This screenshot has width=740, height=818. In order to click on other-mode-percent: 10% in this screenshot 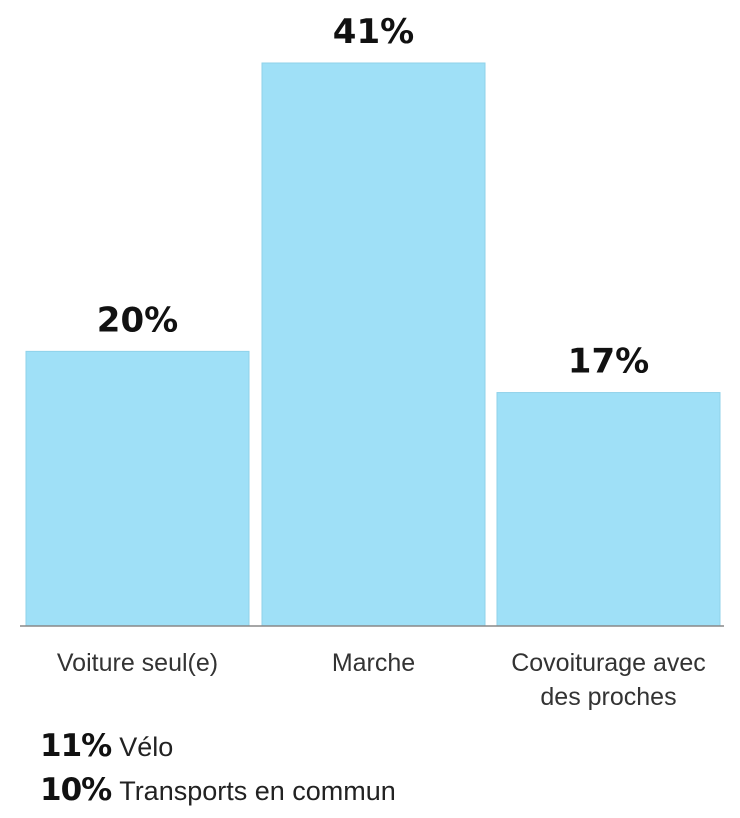, I will do `click(76, 790)`.